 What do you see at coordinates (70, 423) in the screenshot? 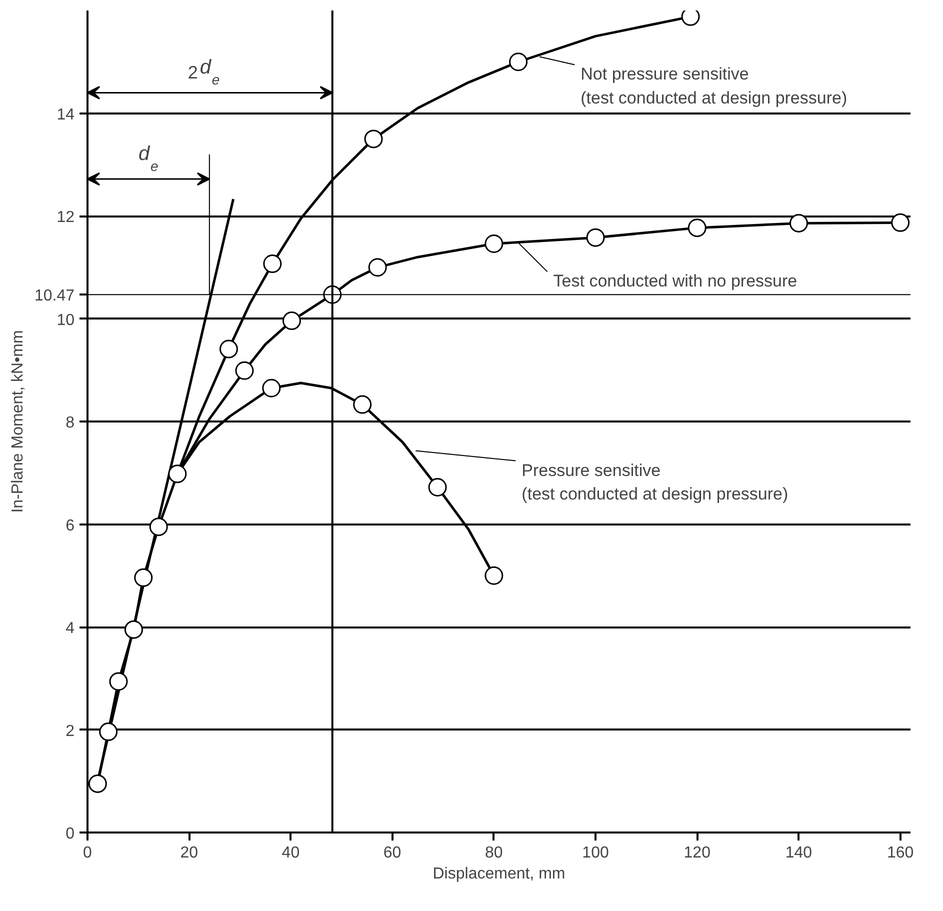
I see `y-tick-label: 8` at bounding box center [70, 423].